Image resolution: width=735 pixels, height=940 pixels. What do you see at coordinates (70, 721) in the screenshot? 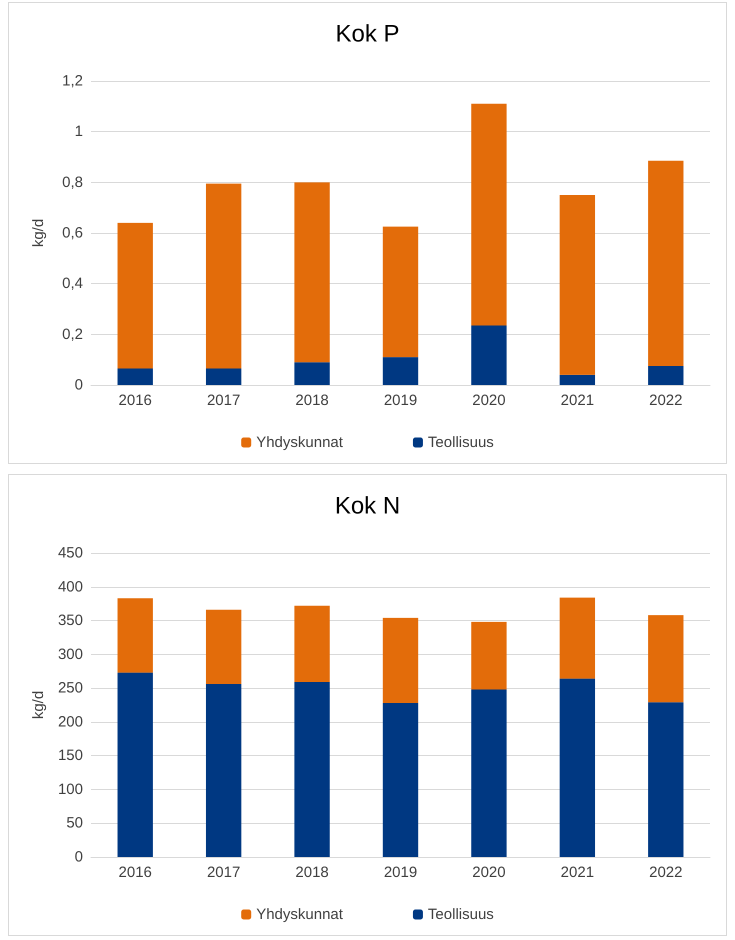
I see `y-tick-label: 200` at bounding box center [70, 721].